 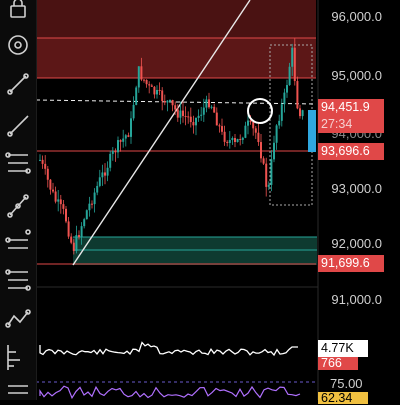 What do you see at coordinates (338, 363) in the screenshot?
I see `volume-sub-tag: 766` at bounding box center [338, 363].